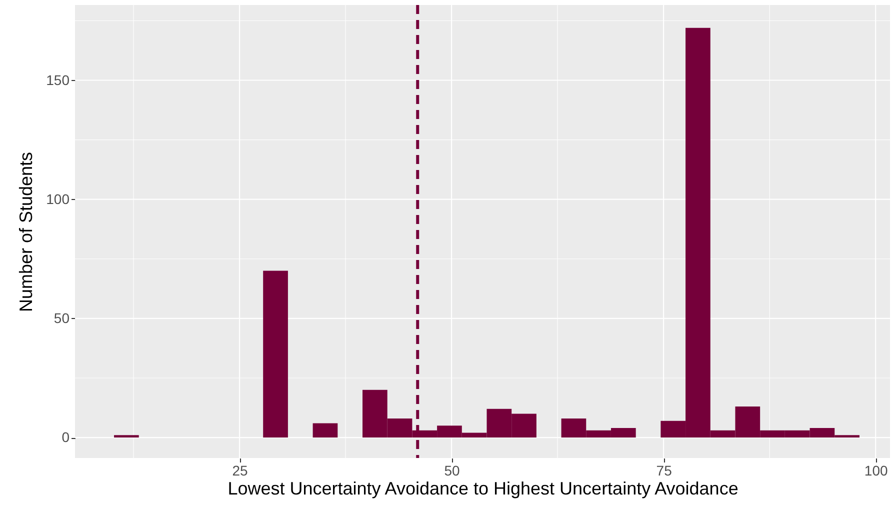 This screenshot has height=512, width=892. Describe the element at coordinates (26, 232) in the screenshot. I see `y-axis-title: Number of Students` at that location.